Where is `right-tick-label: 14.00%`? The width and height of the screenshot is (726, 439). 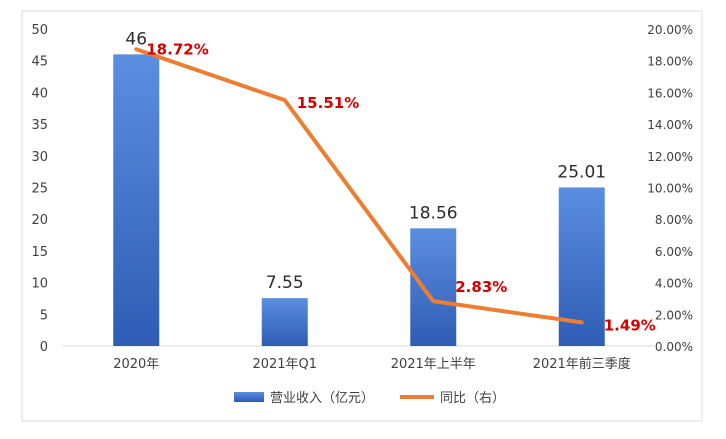 right-tick-label: 14.00% is located at coordinates (670, 125).